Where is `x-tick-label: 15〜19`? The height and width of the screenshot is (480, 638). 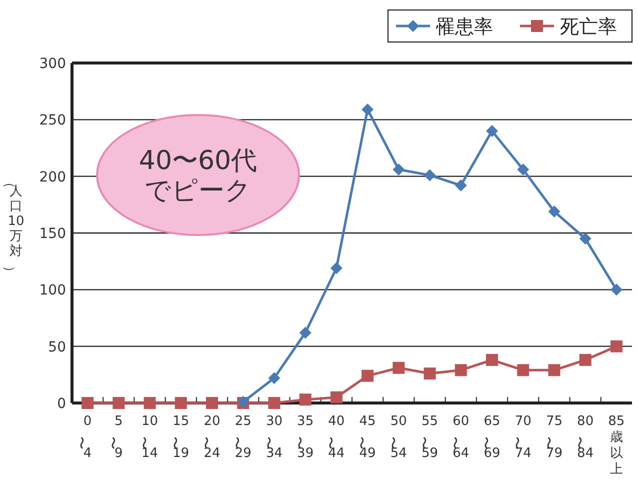 x-tick-label: 15〜19 is located at coordinates (178, 437).